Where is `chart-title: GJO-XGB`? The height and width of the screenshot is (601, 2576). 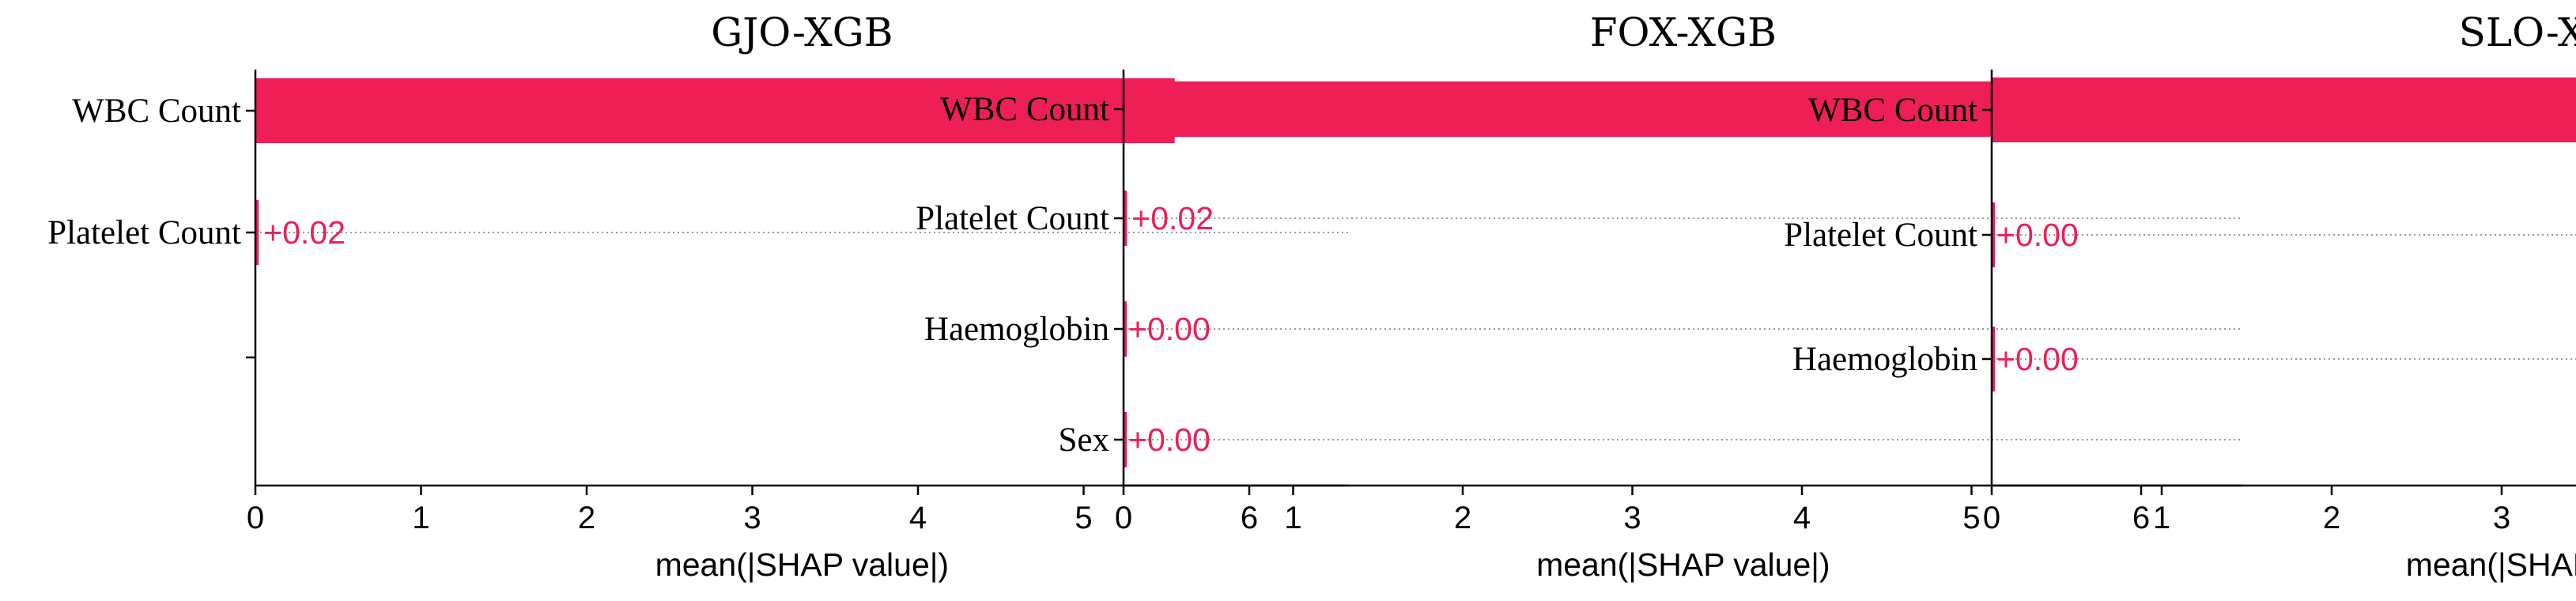
chart-title: GJO-XGB is located at coordinates (802, 32).